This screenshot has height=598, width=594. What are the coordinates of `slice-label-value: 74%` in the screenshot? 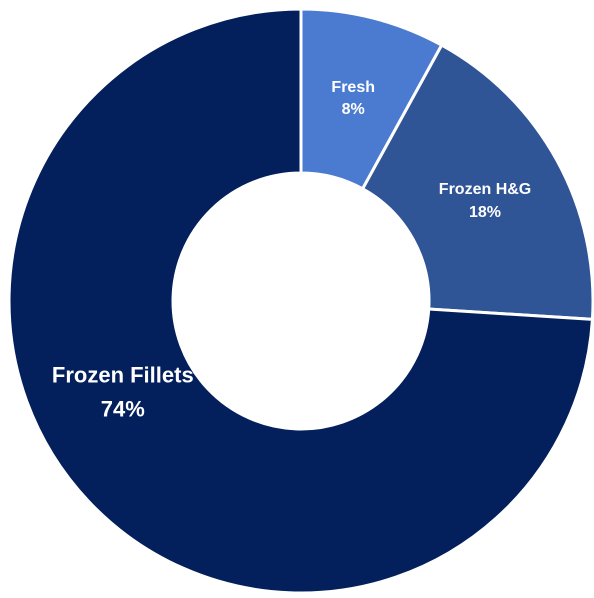 It's located at (123, 408).